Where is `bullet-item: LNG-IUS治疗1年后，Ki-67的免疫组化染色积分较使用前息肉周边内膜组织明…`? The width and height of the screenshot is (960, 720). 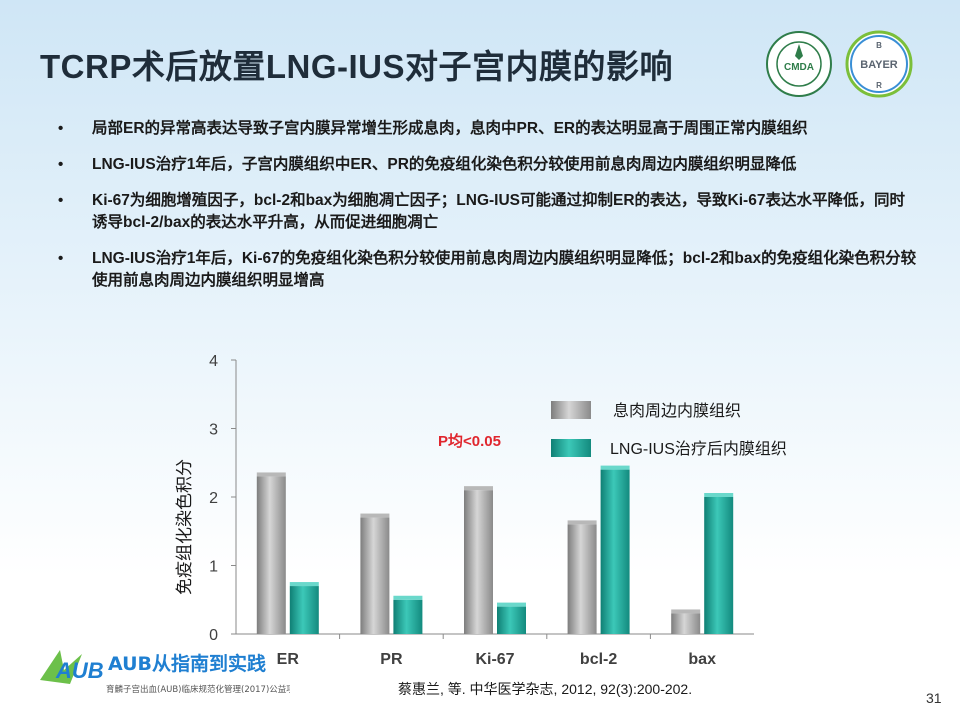
bullet-item: LNG-IUS治疗1年后，Ki-67的免疫组化染色积分较使用前息肉周边内膜组织明… is located at coordinates (488, 270).